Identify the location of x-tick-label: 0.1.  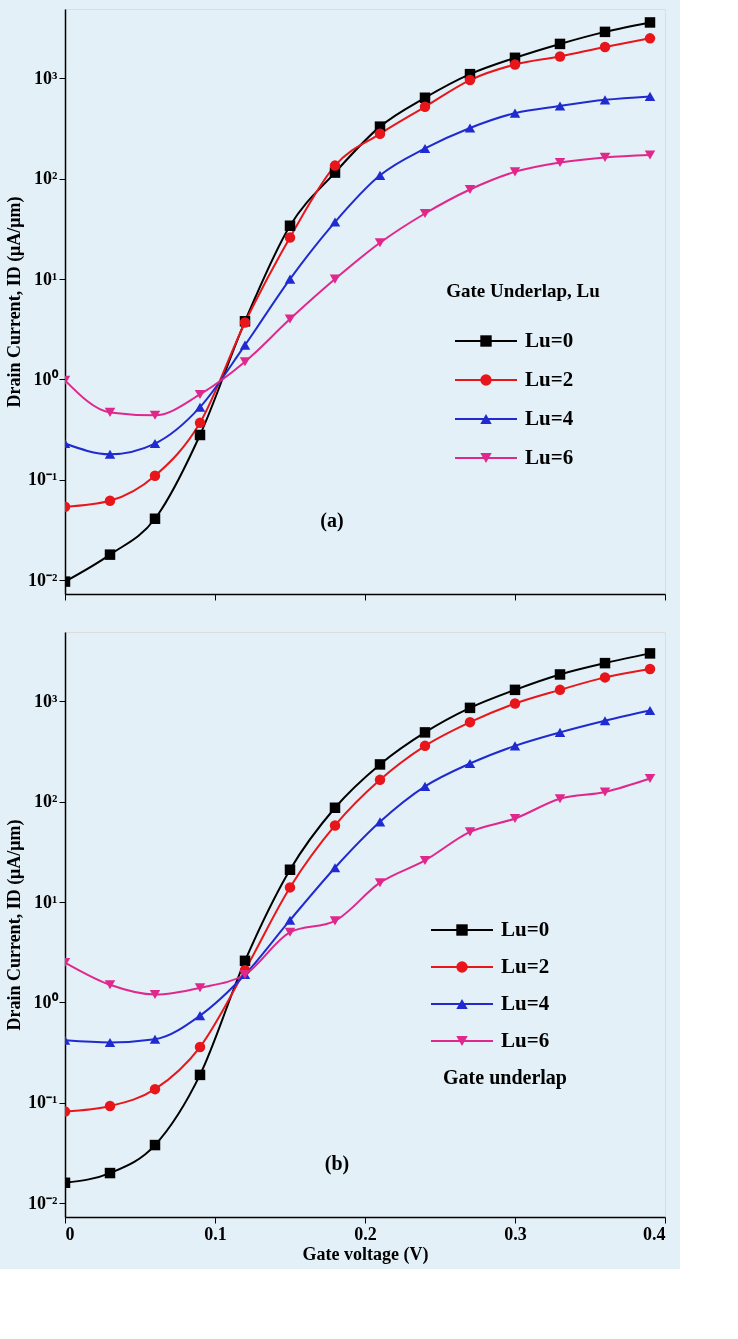
(215, 1233).